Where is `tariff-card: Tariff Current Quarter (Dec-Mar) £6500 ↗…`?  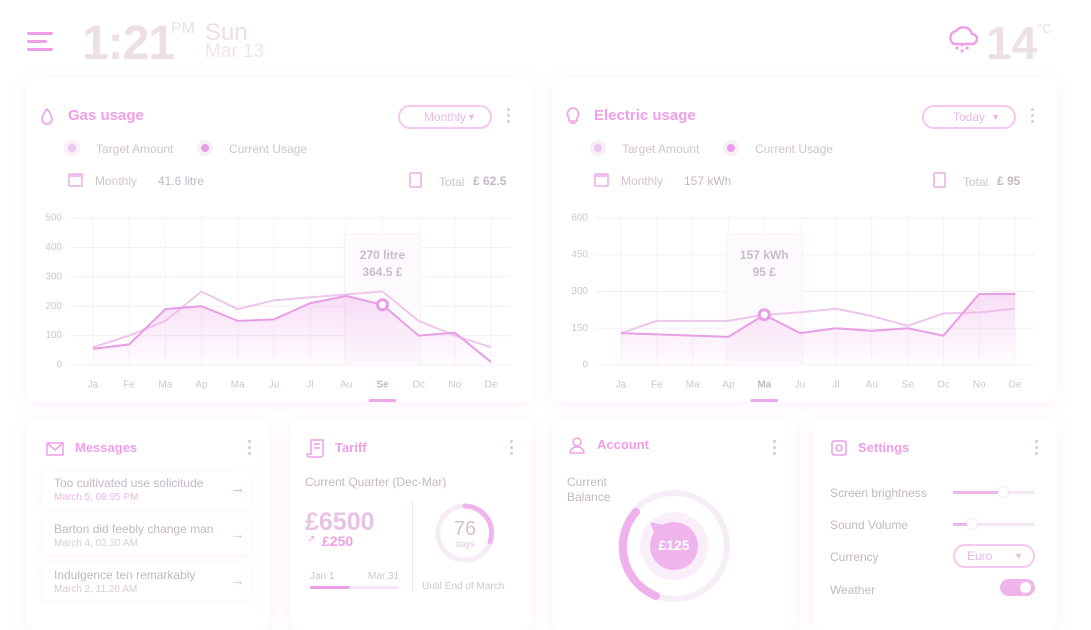 tariff-card: Tariff Current Quarter (Dec-Mar) £6500 ↗… is located at coordinates (411, 525).